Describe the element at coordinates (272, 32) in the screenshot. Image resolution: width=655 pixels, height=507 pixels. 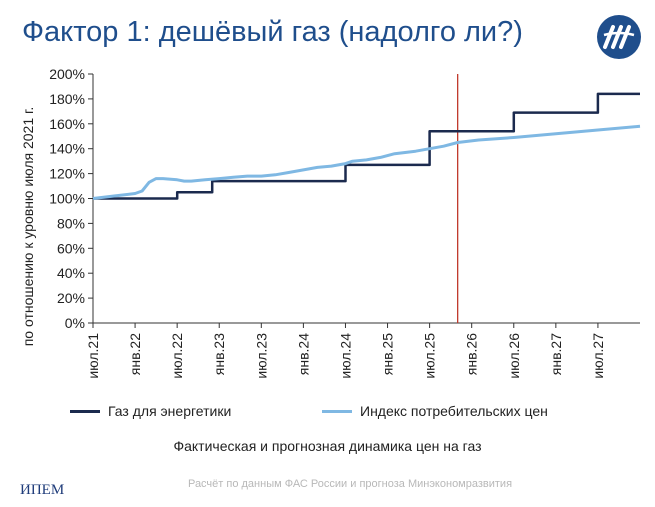
I see `page-title: Фактор 1: дешёвый газ (надолго ли?)` at that location.